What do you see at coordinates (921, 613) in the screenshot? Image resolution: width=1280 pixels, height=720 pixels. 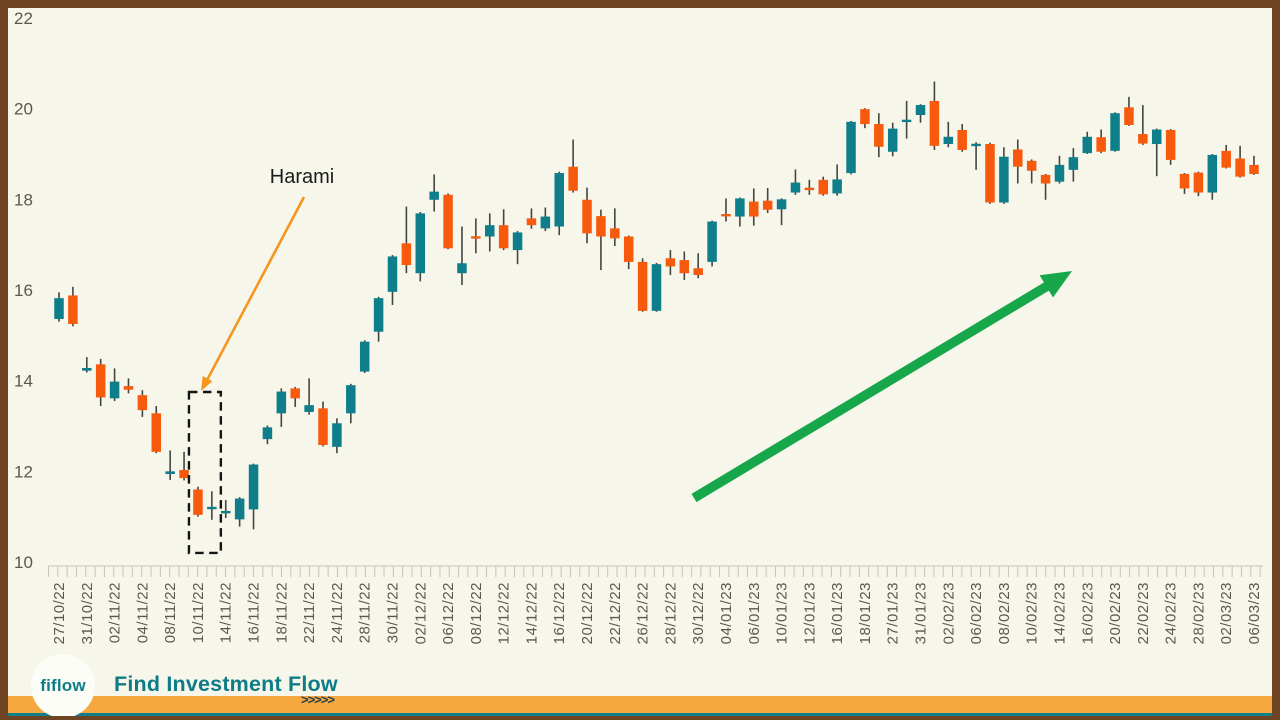 I see `x-axis-label: 31/01/23` at bounding box center [921, 613].